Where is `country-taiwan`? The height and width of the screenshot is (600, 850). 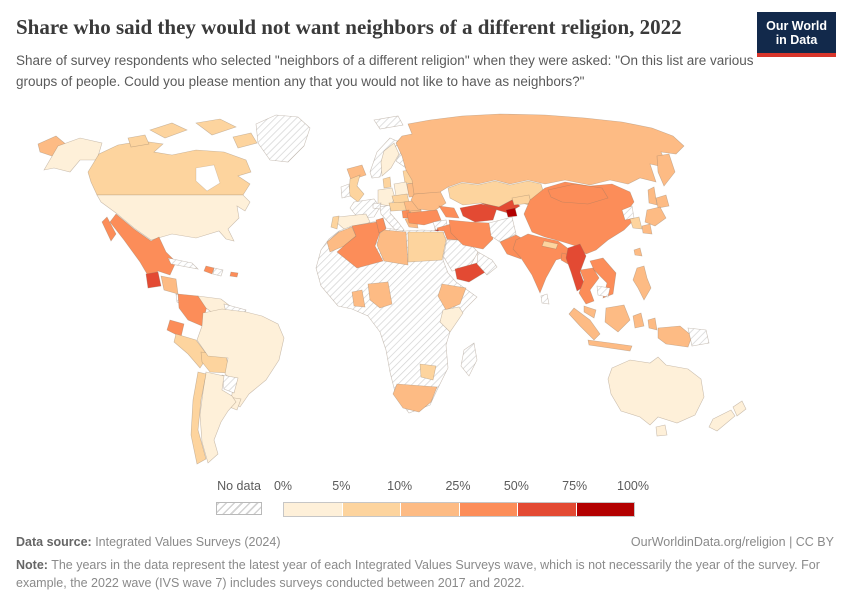
country-taiwan is located at coordinates (638, 252).